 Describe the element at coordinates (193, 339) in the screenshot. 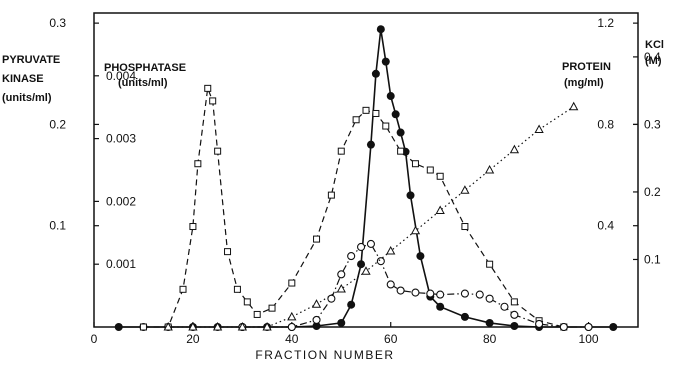

I see `x-tick-label: 20` at that location.